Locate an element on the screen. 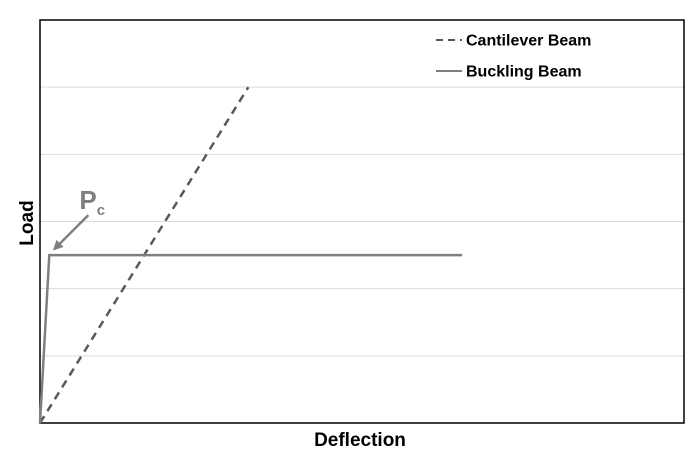 This screenshot has height=455, width=700. y-axis-title: Load is located at coordinates (27, 222).